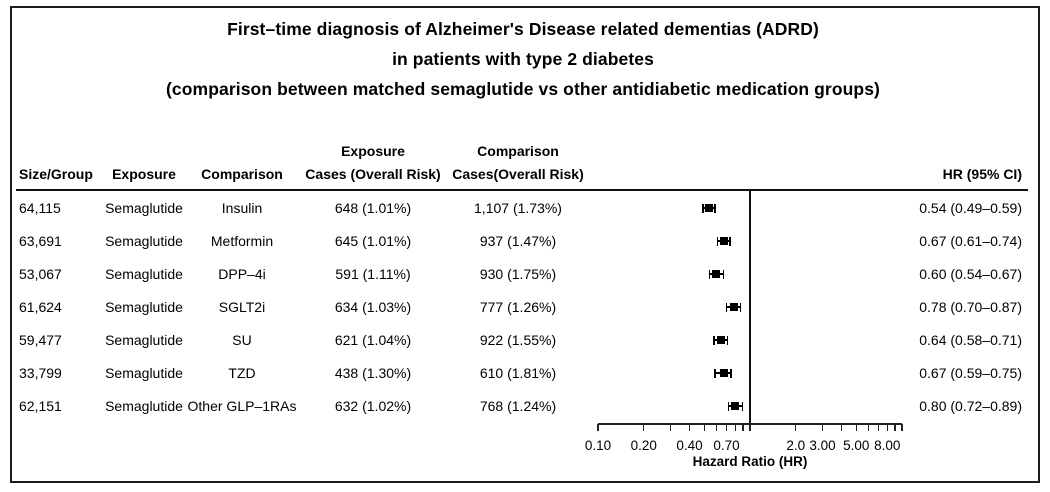 The image size is (1050, 492). I want to click on cell-exposure-cases: 632 (1.02%), so click(373, 406).